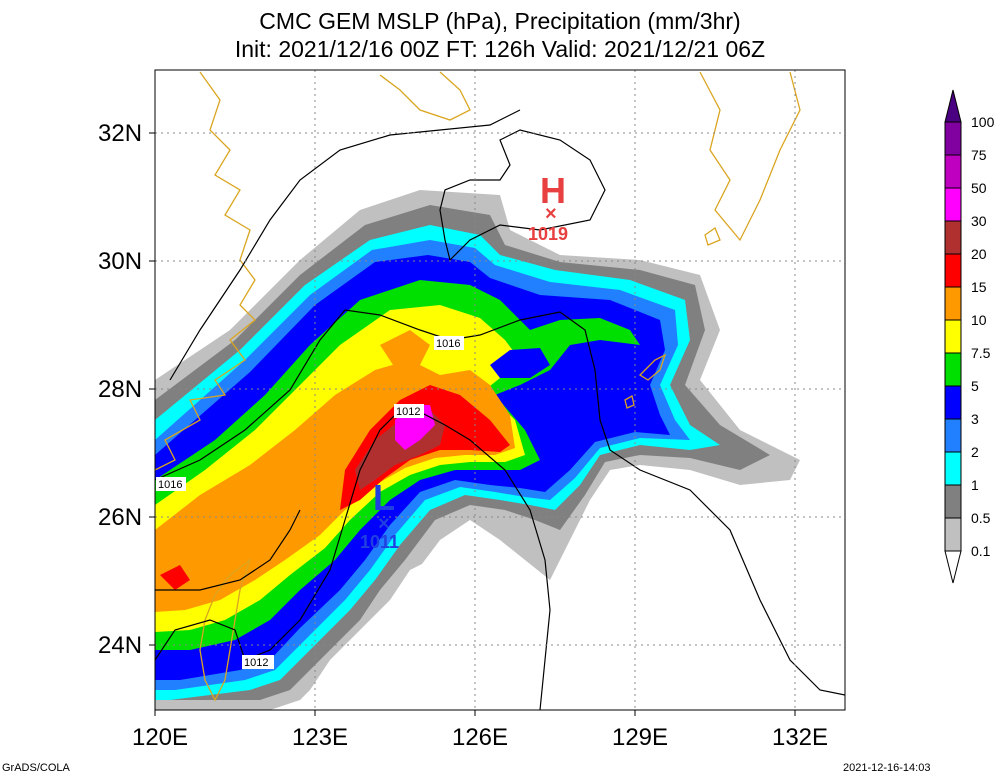 Image resolution: width=1000 pixels, height=779 pixels. What do you see at coordinates (712, 236) in the screenshot?
I see `coastline-kyushu-islands` at bounding box center [712, 236].